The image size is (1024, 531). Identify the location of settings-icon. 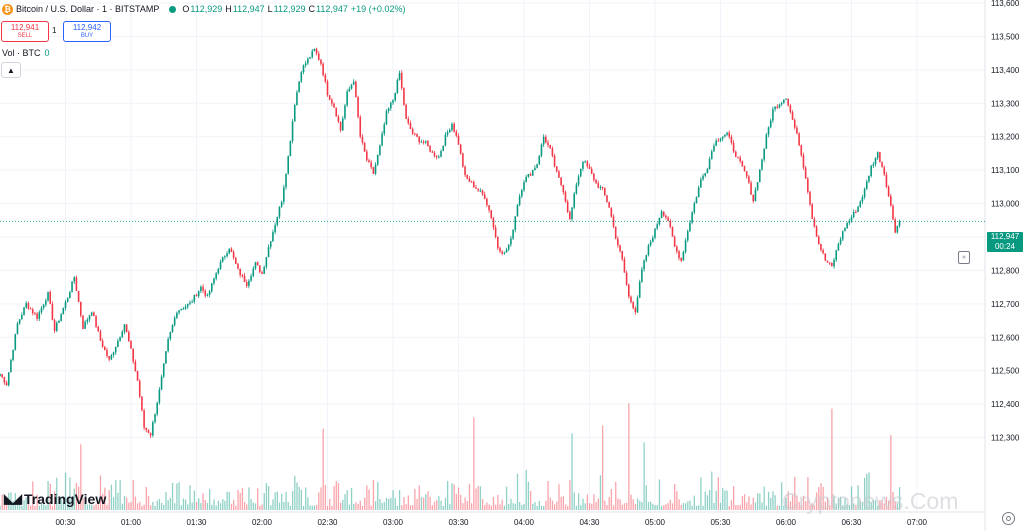
(1008, 518).